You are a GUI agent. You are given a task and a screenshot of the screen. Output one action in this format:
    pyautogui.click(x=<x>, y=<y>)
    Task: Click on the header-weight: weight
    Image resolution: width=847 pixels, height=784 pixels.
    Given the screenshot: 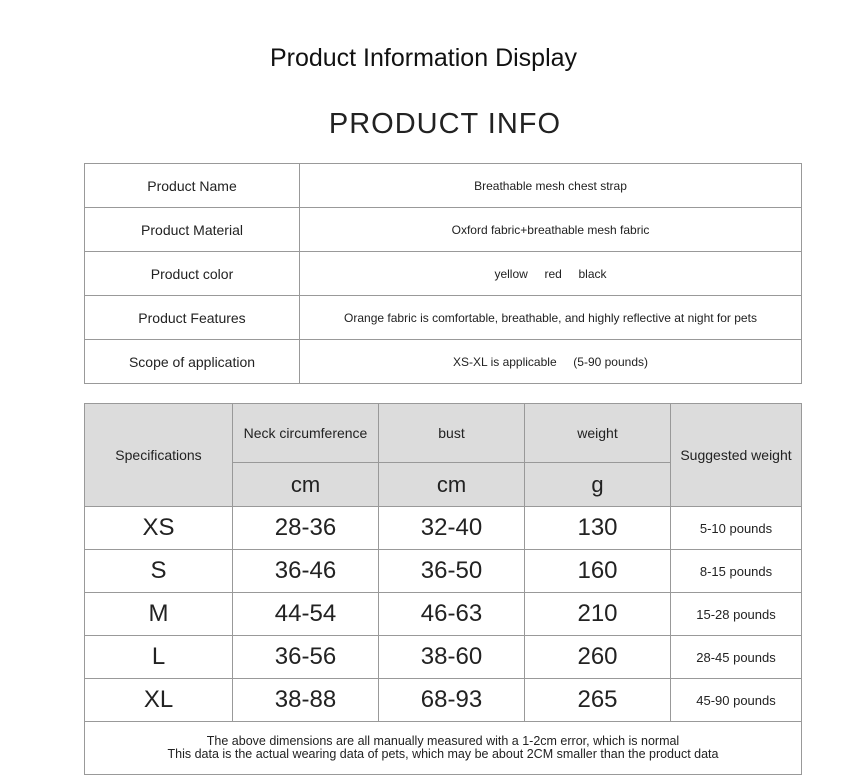 What is the action you would take?
    pyautogui.click(x=597, y=433)
    